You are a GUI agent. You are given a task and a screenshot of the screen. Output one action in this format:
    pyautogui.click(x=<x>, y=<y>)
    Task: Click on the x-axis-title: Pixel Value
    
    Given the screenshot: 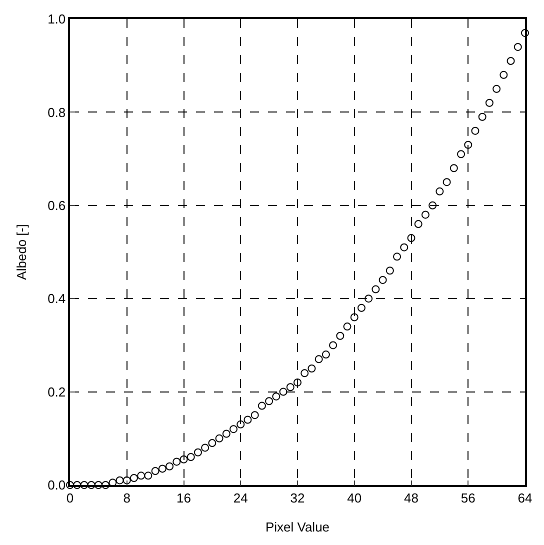 What is the action you would take?
    pyautogui.click(x=297, y=526)
    